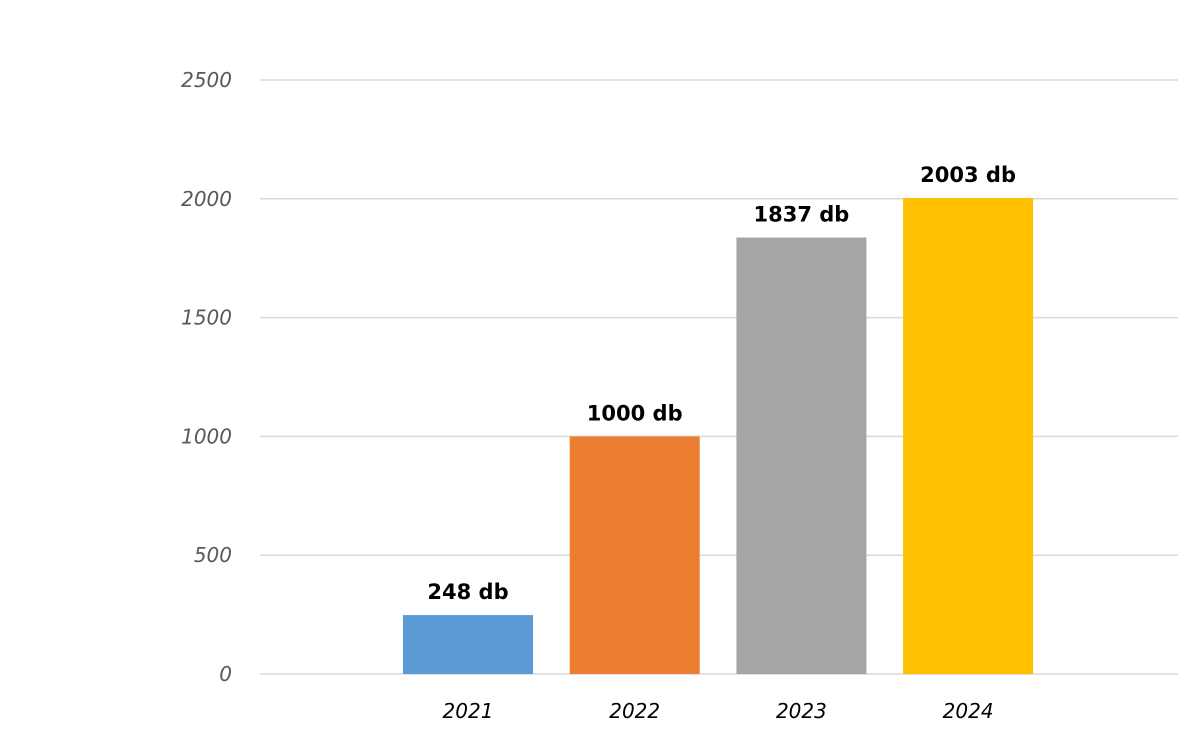 Image resolution: width=1200 pixels, height=755 pixels. Describe the element at coordinates (213, 555) in the screenshot. I see `y-tick-label: 500` at that location.